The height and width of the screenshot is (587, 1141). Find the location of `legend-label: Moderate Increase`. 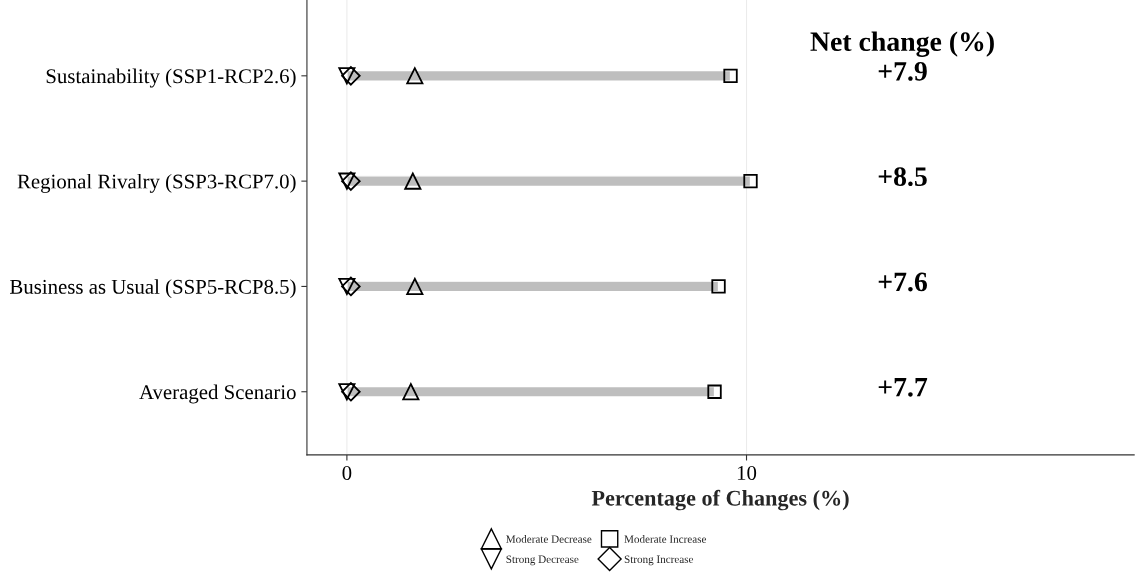

legend-label: Moderate Increase is located at coordinates (665, 539).